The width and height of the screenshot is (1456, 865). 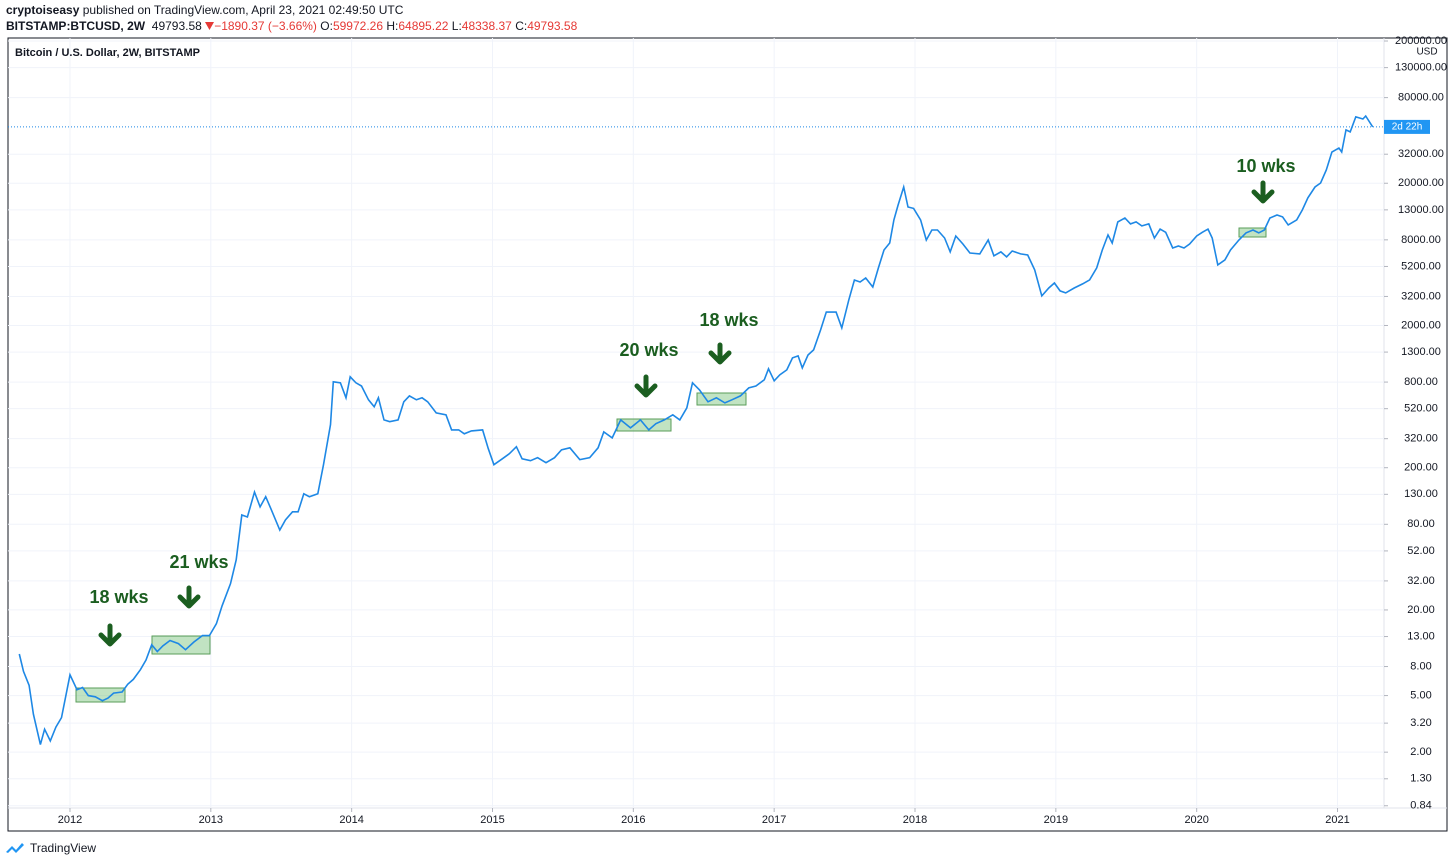 I want to click on y-tick-label: 13.00, so click(x=1421, y=636).